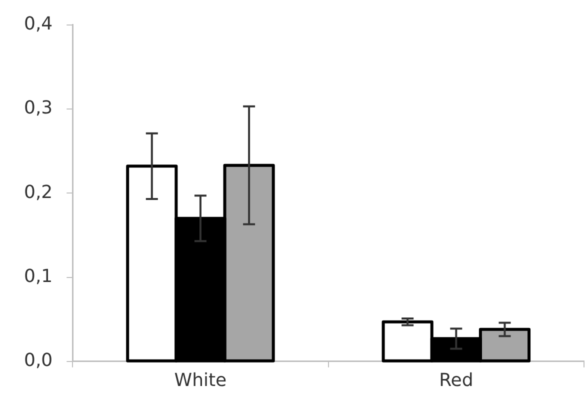  I want to click on y-tick-label: 0,1, so click(38, 276).